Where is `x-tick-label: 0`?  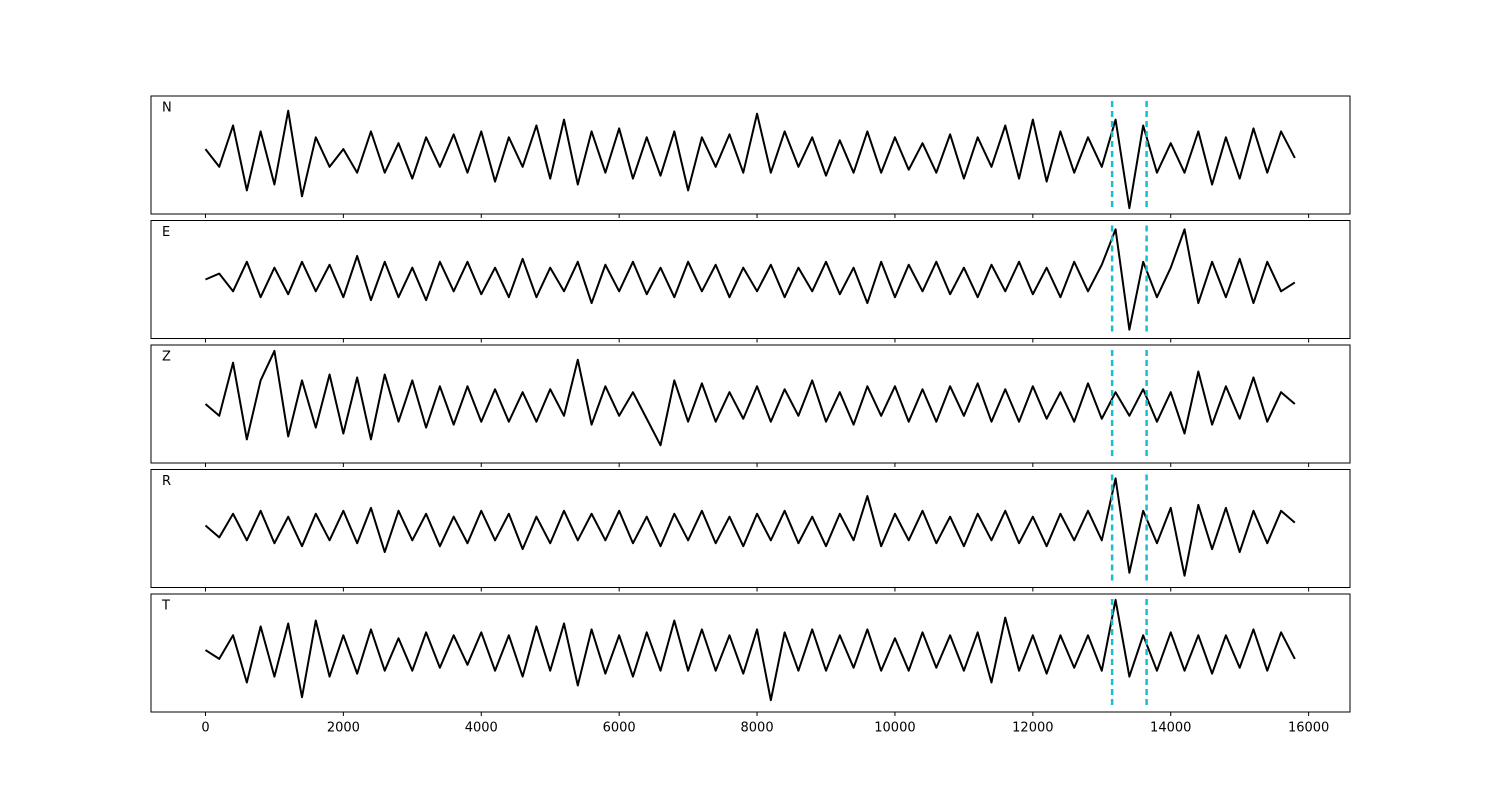
x-tick-label: 0 is located at coordinates (205, 728).